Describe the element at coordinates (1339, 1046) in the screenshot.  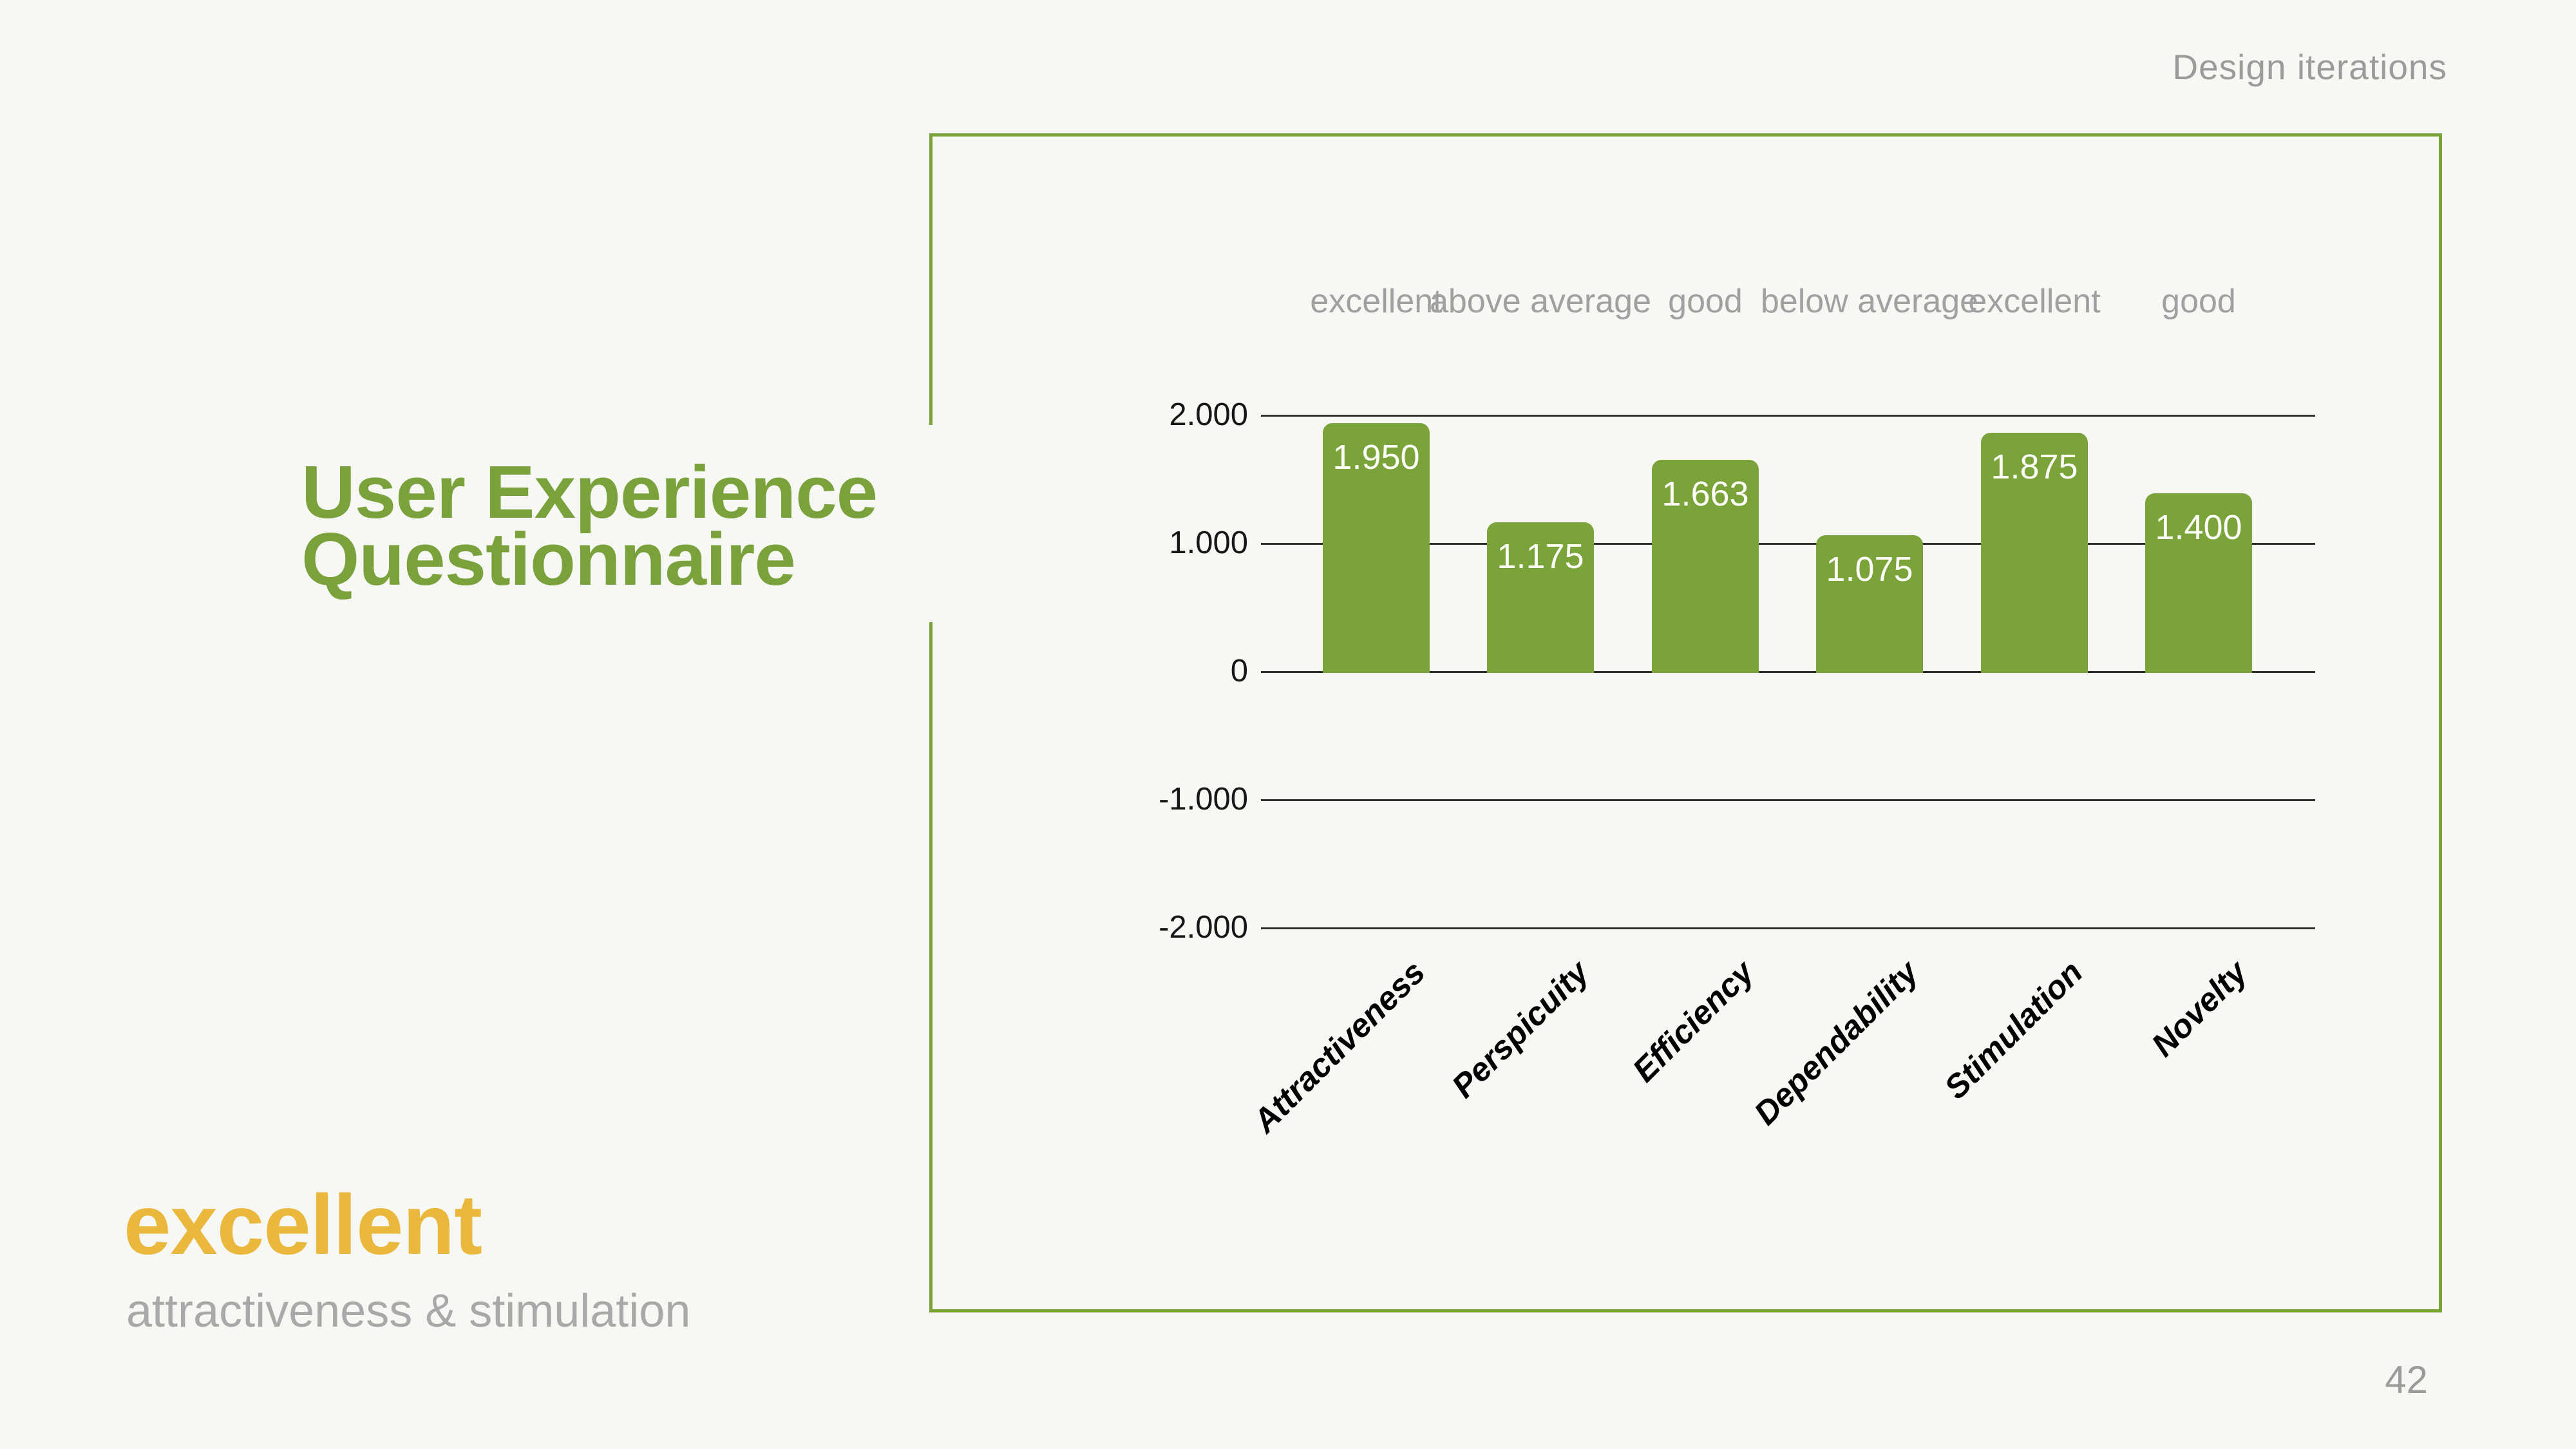
I see `category-label: Attractiveness` at that location.